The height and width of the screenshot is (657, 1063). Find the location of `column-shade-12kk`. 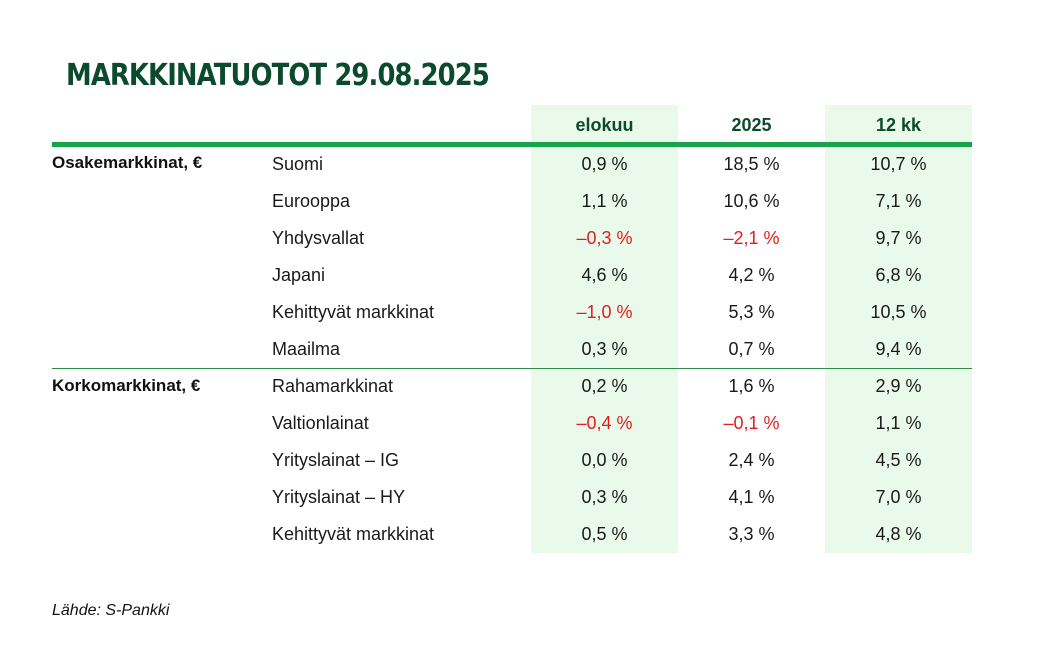

column-shade-12kk is located at coordinates (898, 329).